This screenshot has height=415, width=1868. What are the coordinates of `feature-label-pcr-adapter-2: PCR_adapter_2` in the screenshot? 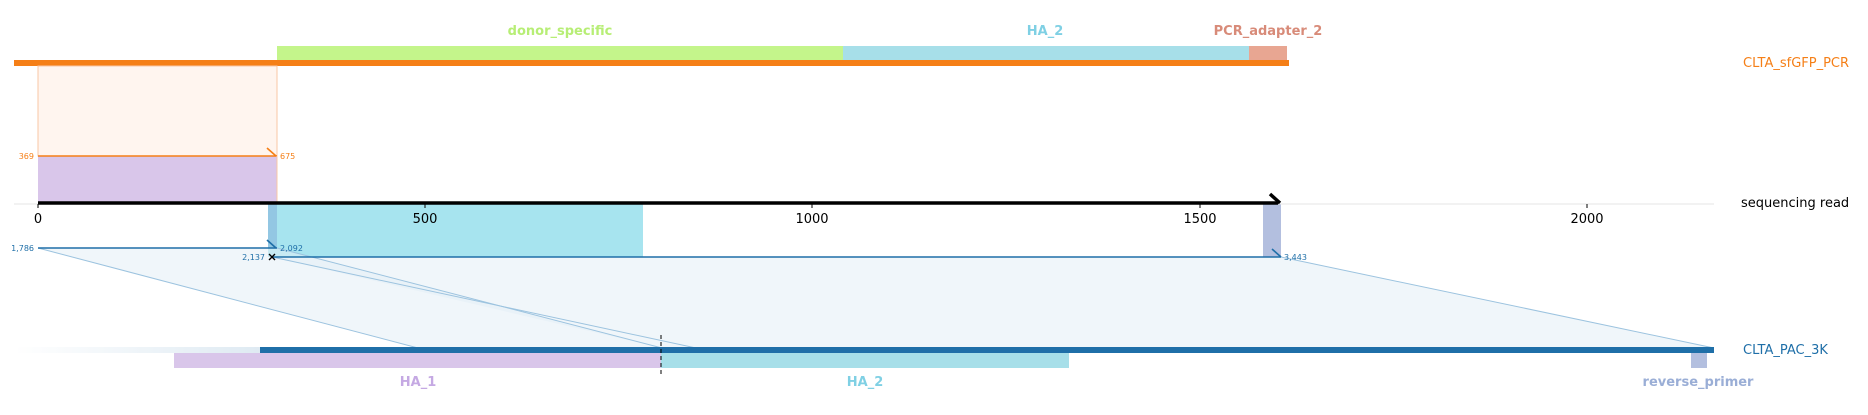 It's located at (1268, 31).